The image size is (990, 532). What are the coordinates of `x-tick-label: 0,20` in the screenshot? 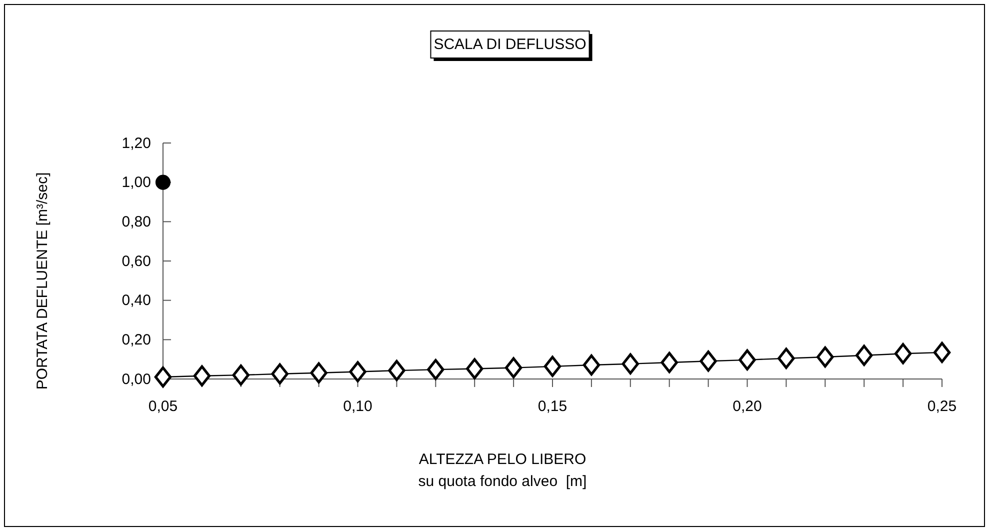 It's located at (747, 406).